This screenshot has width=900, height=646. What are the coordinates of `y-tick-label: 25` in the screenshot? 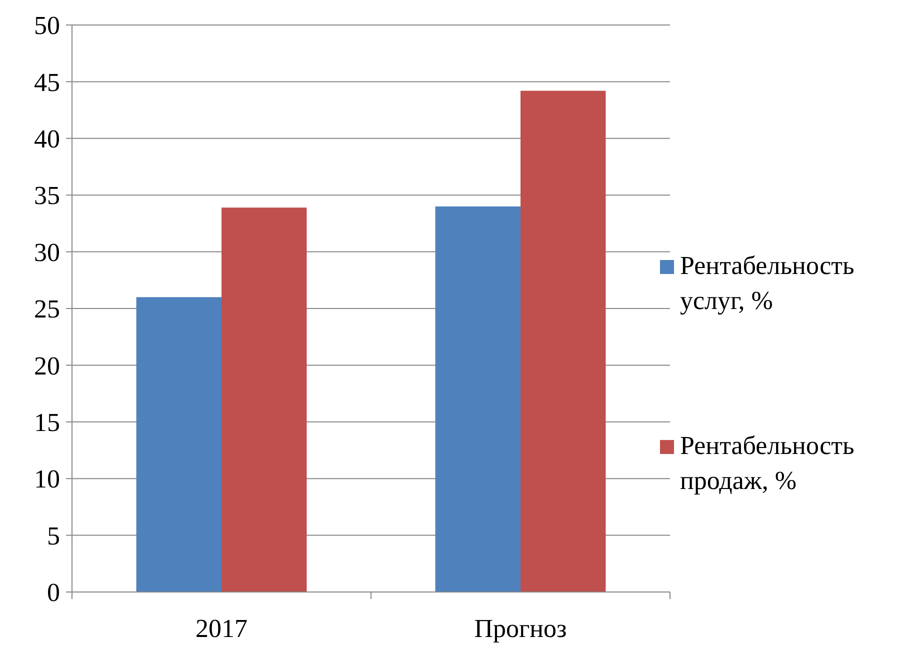 It's located at (47, 309).